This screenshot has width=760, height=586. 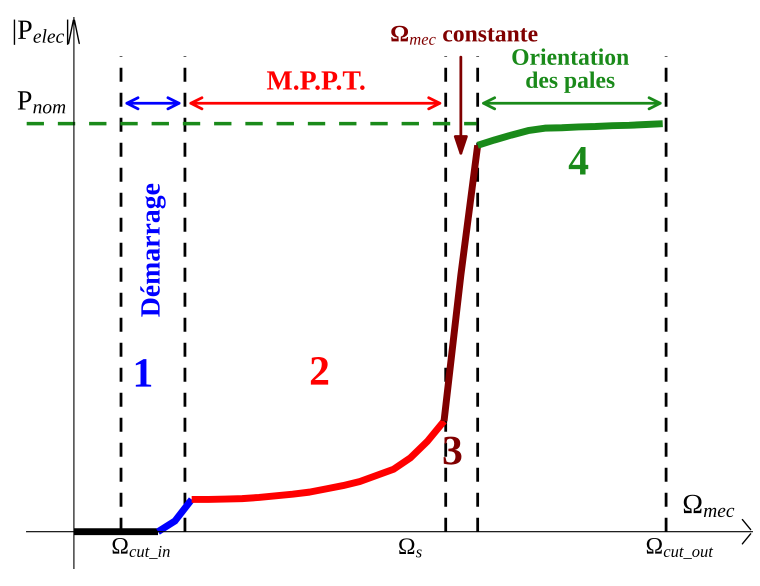 I want to click on ref-line-label: P$_{nom}$, so click(x=42, y=102).